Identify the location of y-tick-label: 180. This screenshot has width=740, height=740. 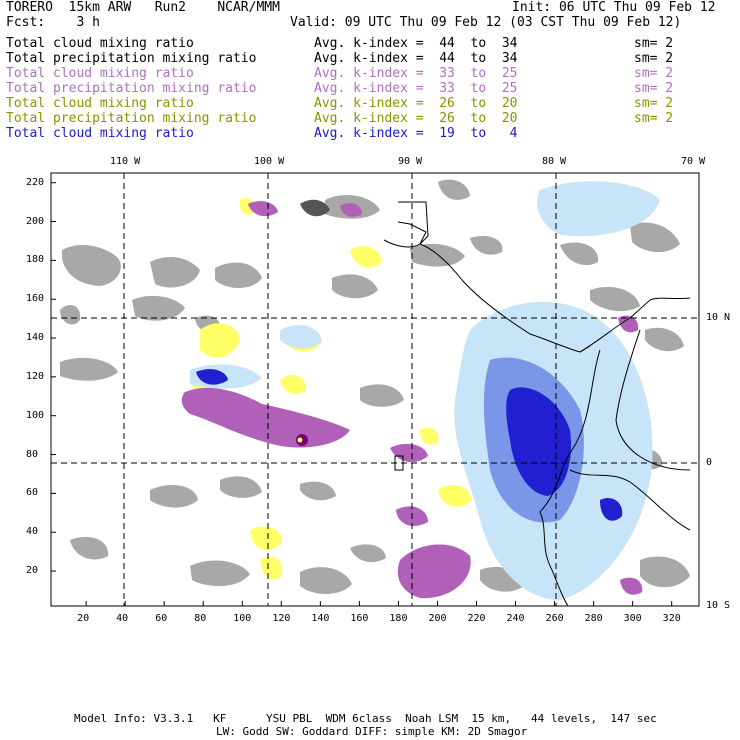
(35, 260).